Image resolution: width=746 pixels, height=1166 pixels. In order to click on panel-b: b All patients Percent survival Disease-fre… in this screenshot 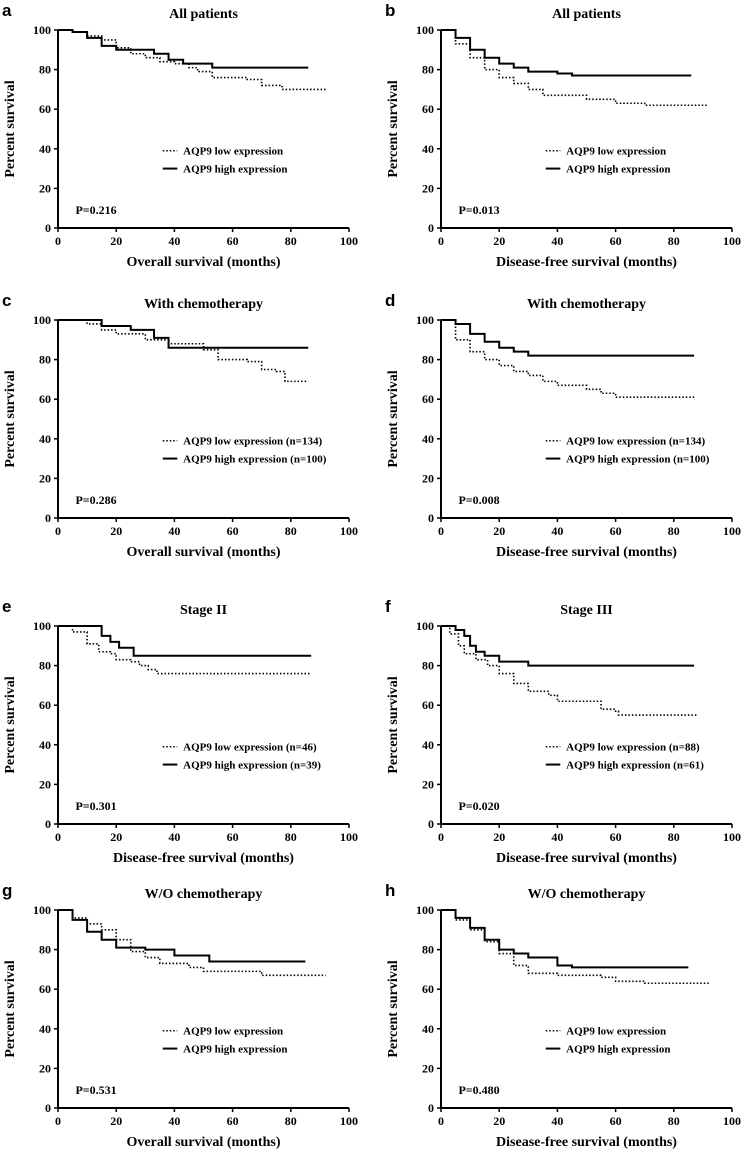, I will do `click(563, 135)`.